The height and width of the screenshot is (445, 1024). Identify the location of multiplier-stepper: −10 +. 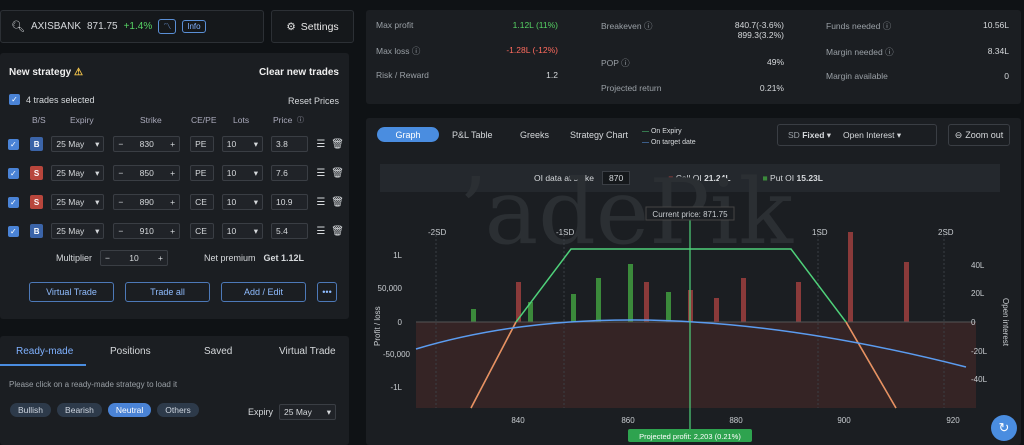
(134, 258).